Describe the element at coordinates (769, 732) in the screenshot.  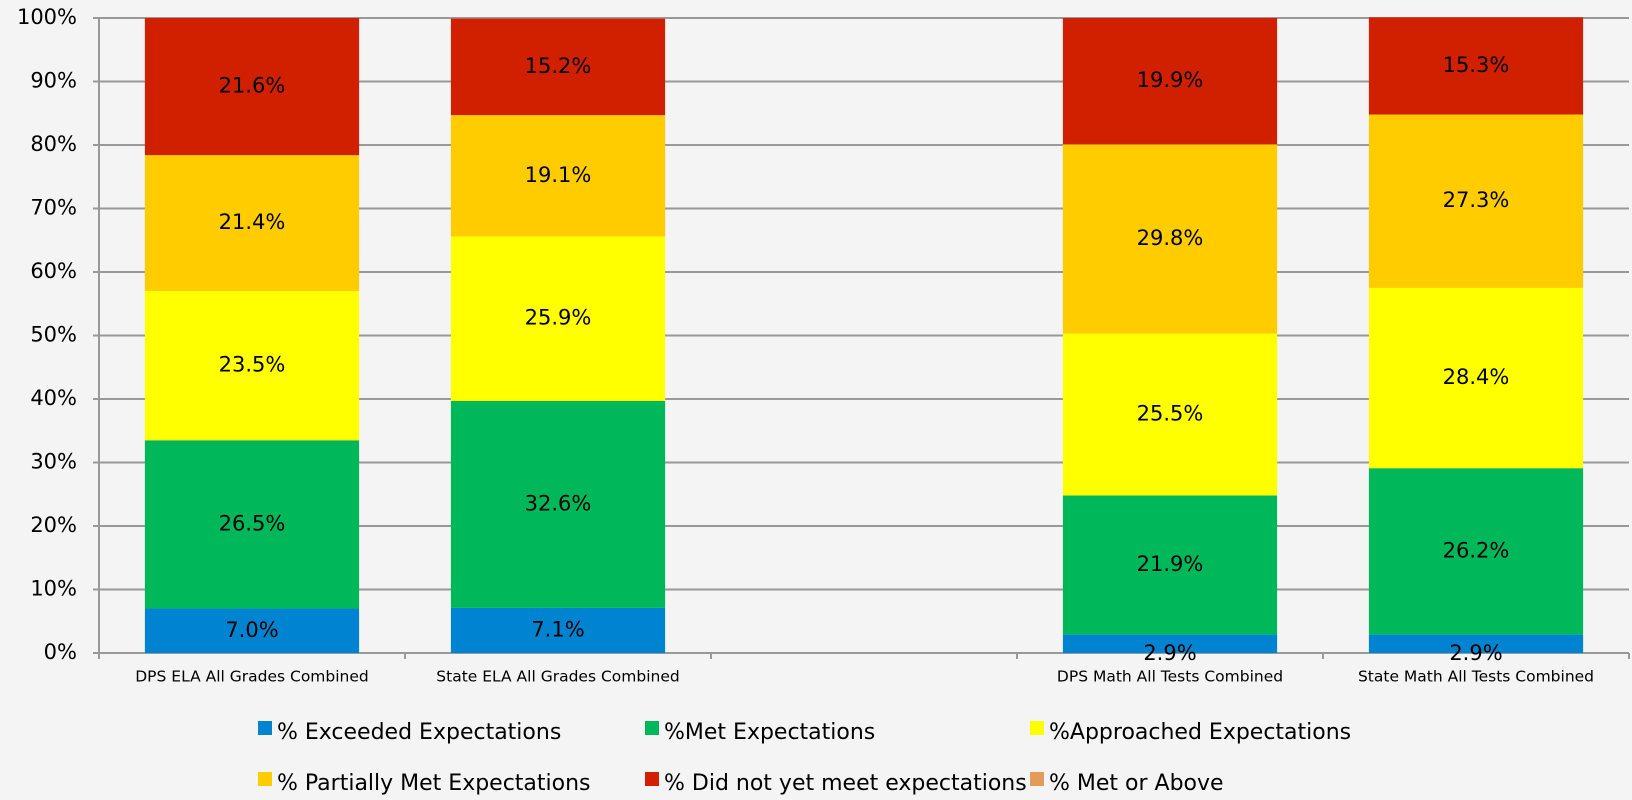
I see `legend-label: %Met Expectations` at that location.